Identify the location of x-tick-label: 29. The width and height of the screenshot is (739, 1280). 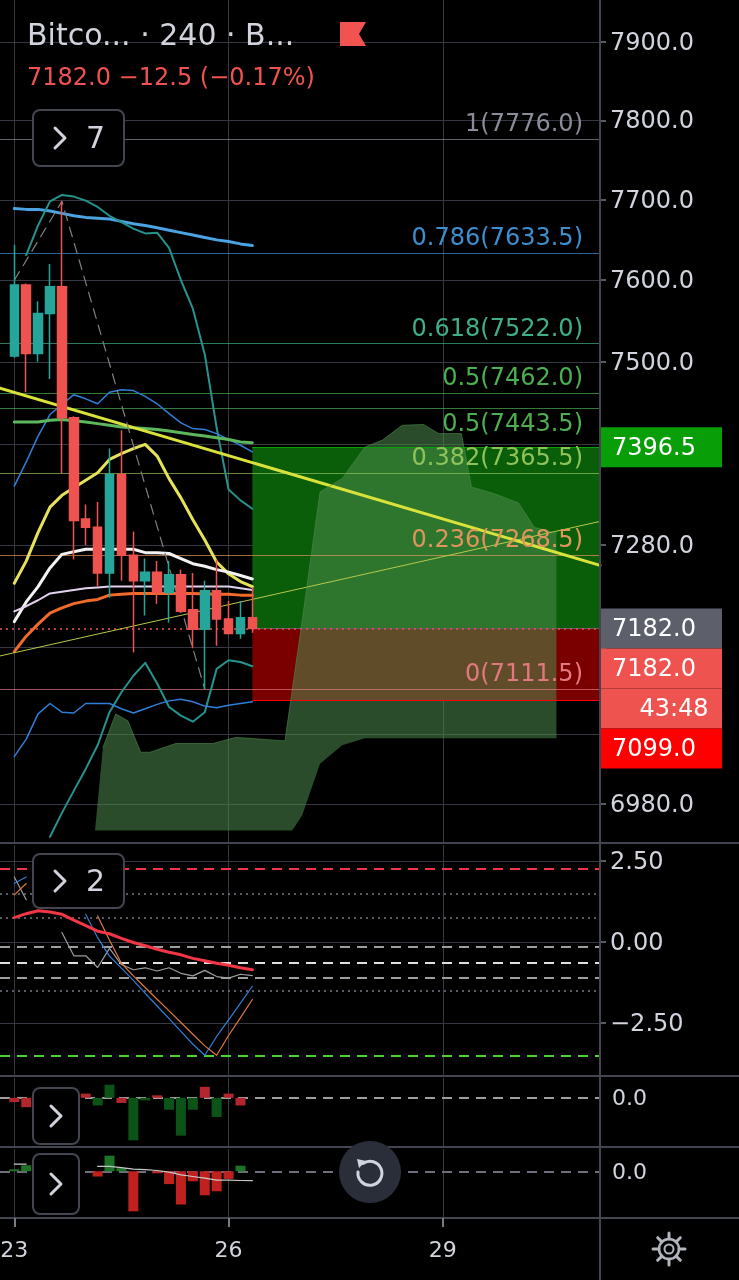
(442, 1249).